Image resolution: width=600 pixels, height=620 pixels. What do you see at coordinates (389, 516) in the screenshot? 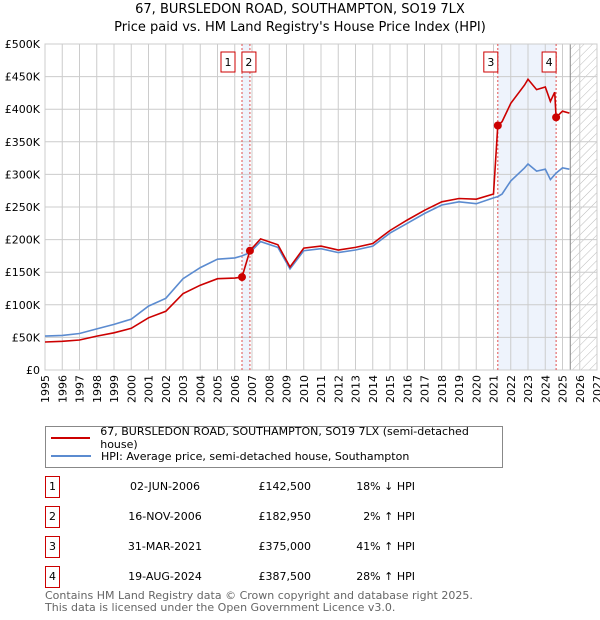
I see `hpi-diff: 2% ↑ HPI` at bounding box center [389, 516].